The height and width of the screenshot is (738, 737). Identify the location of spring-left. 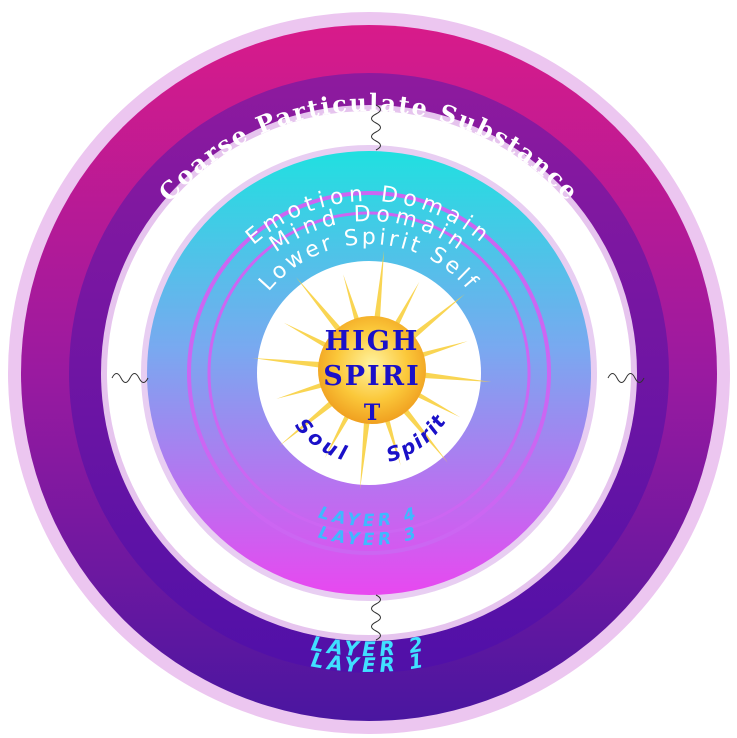
(130, 378).